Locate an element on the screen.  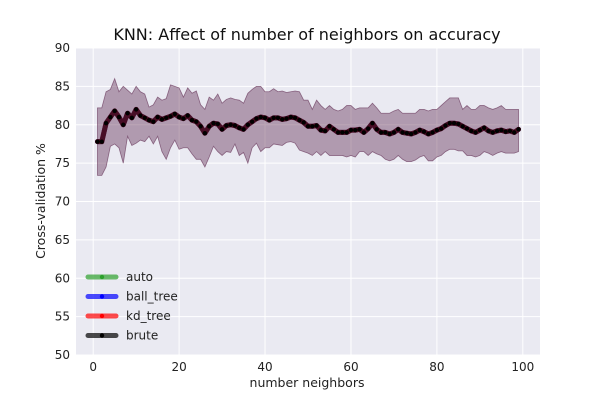
series-brute is located at coordinates (308, 125).